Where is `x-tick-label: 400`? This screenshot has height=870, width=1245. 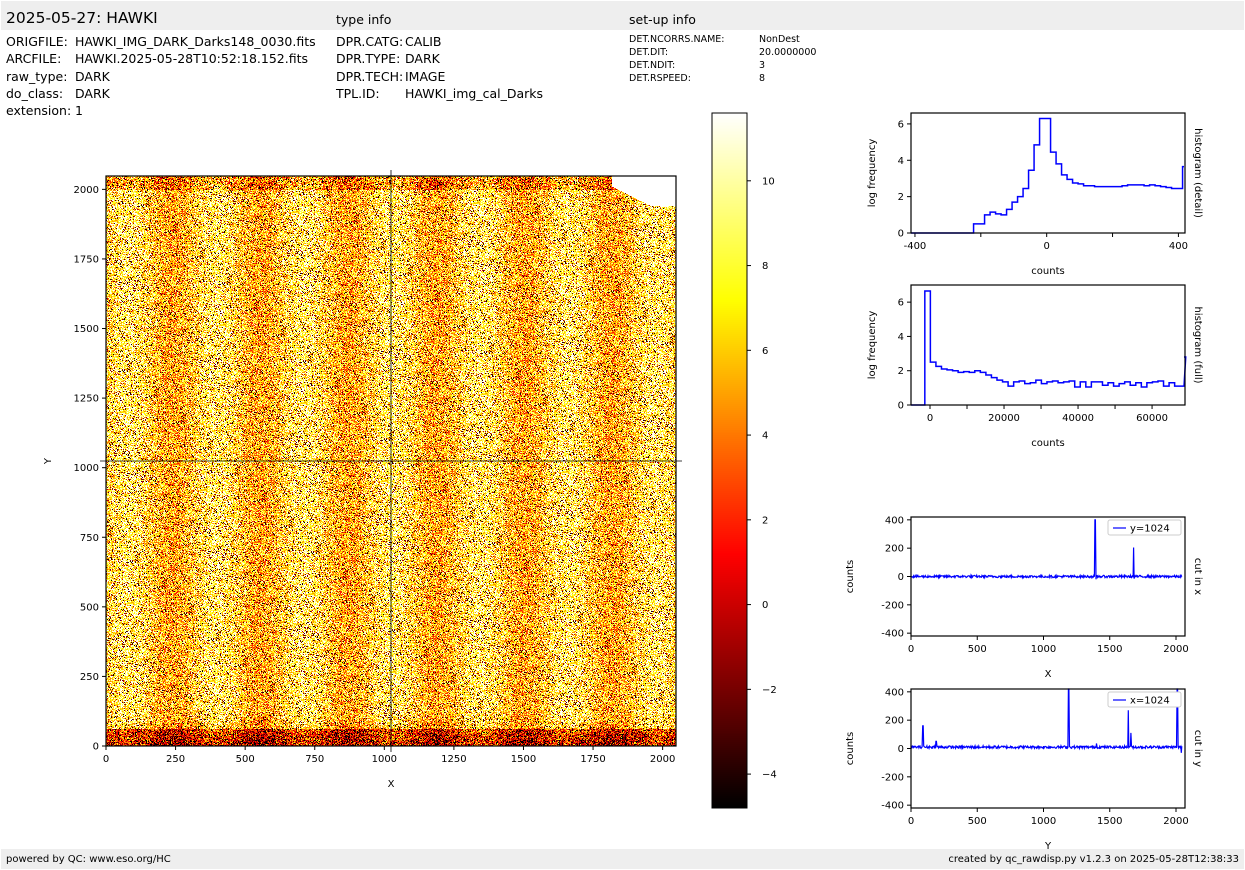
x-tick-label: 400 is located at coordinates (1178, 246).